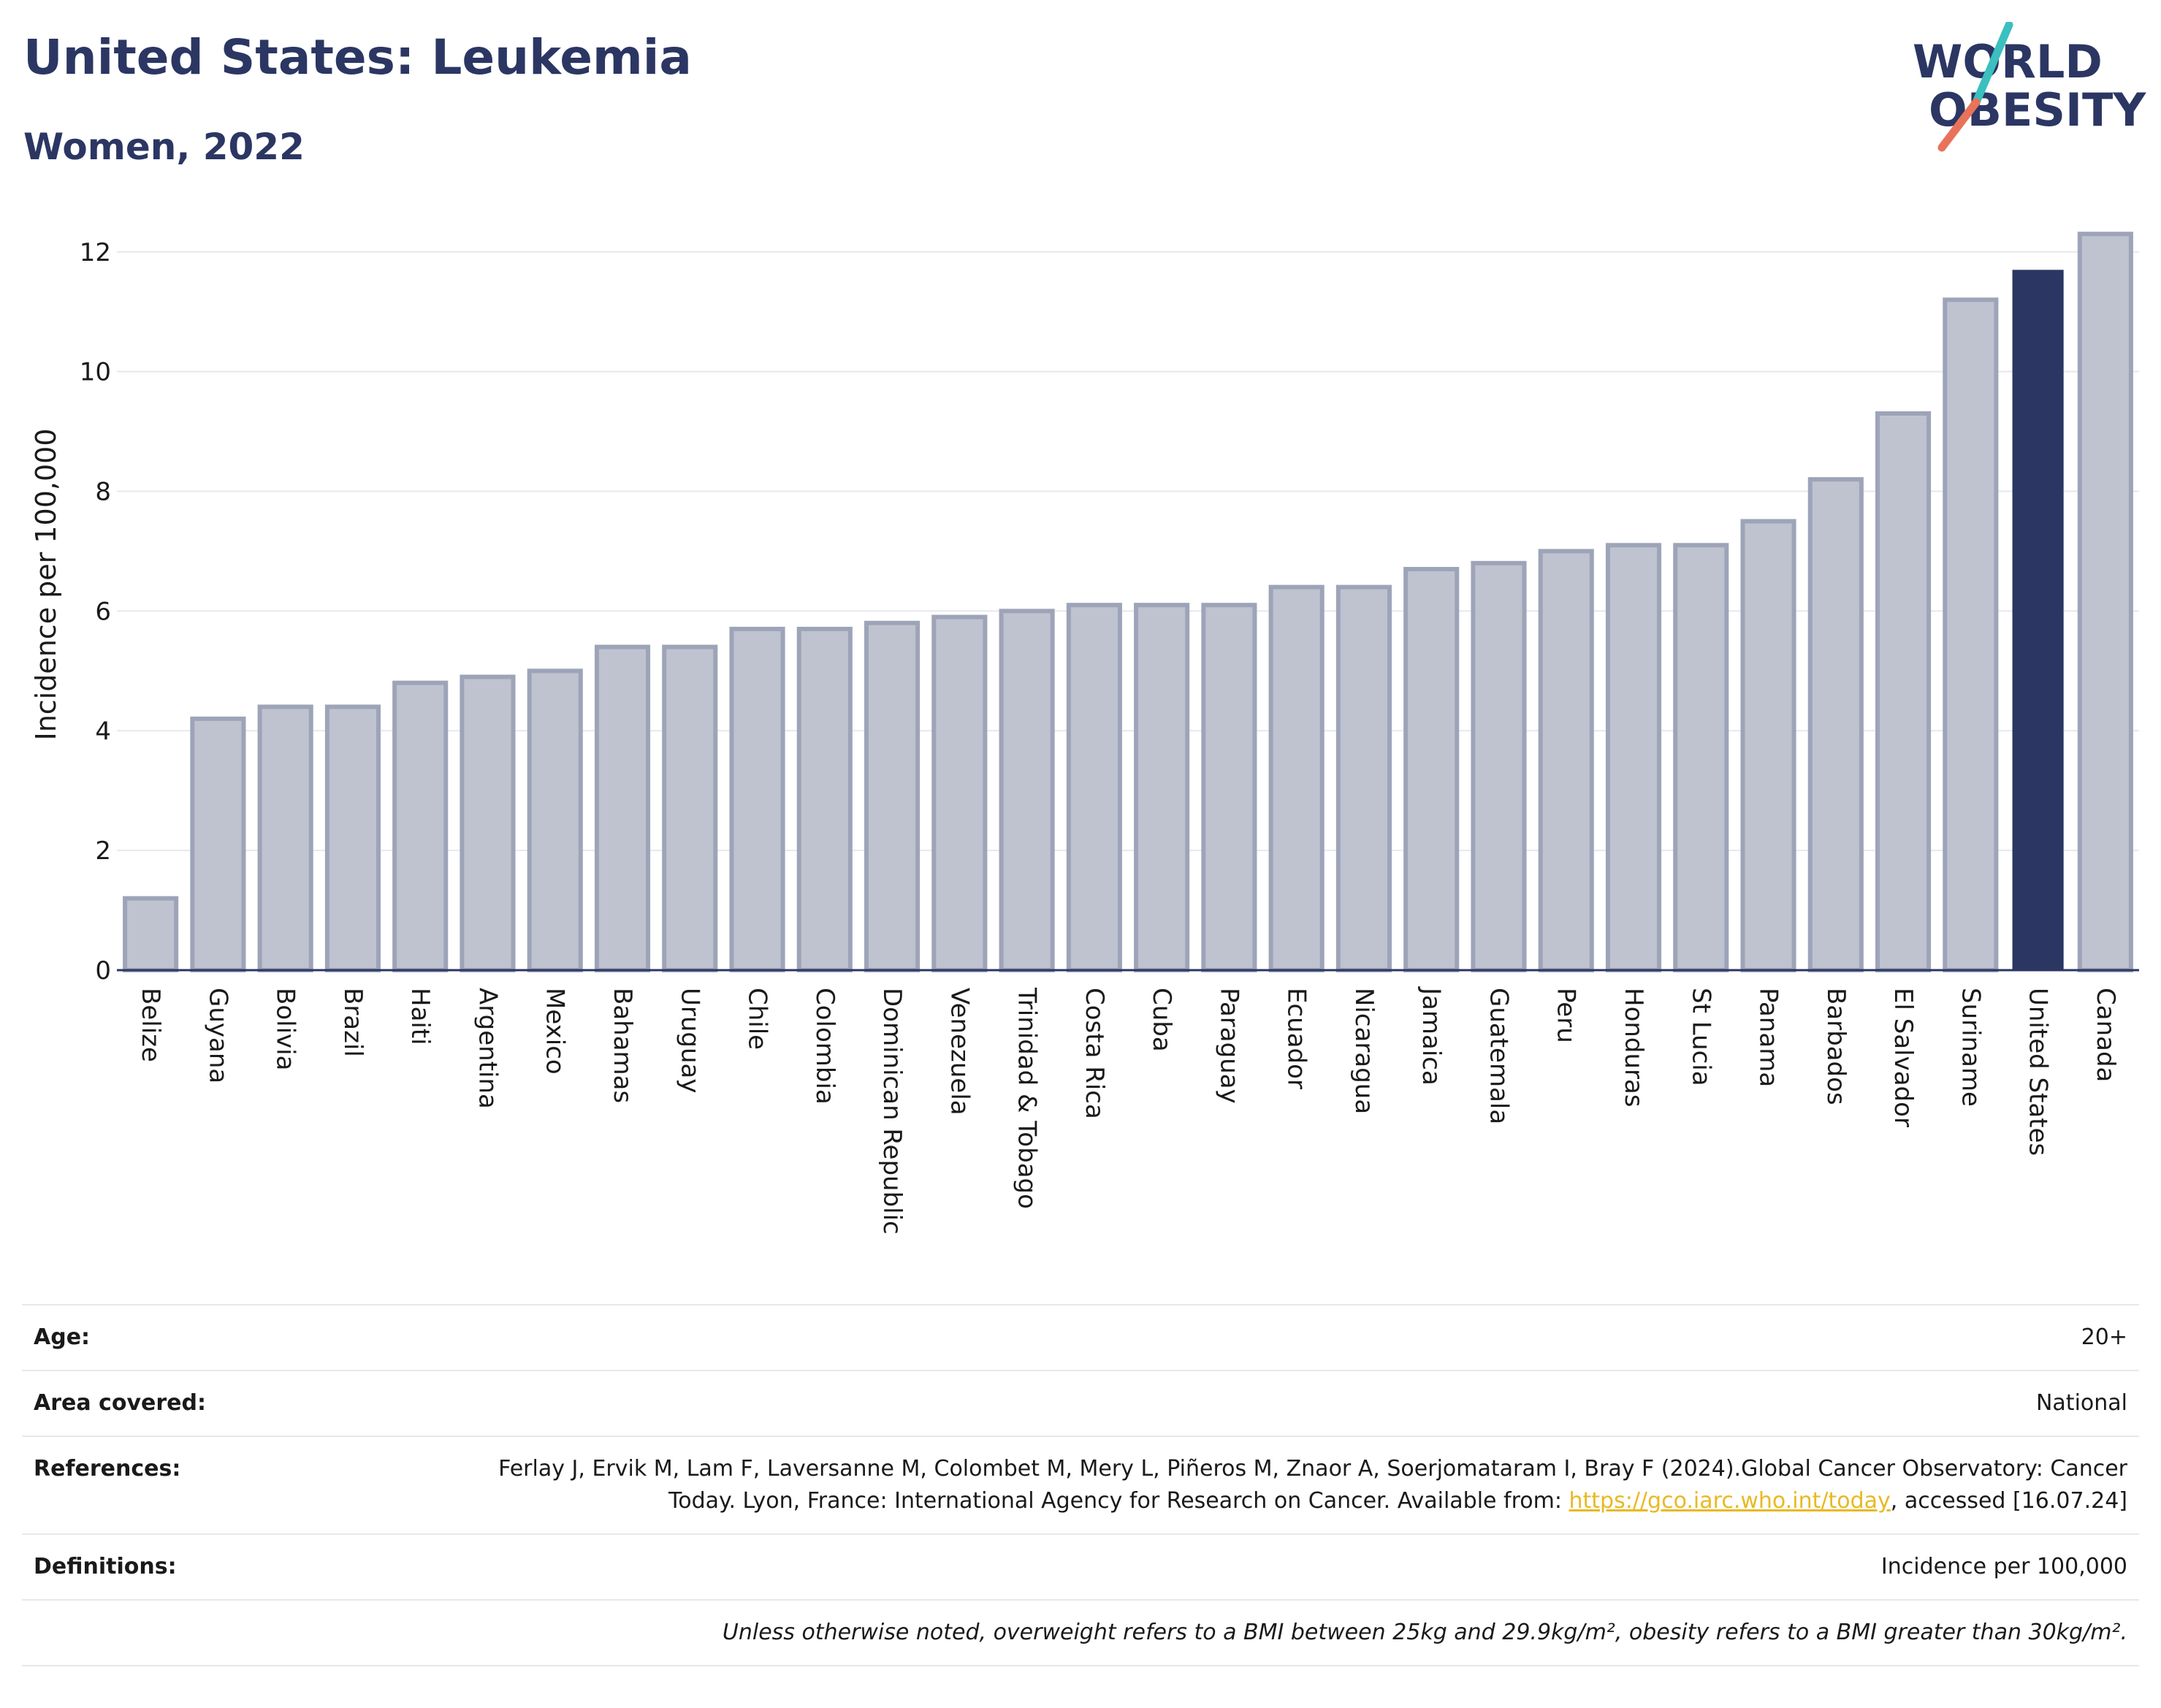  Describe the element at coordinates (1971, 1047) in the screenshot. I see `x-tick-label: Suriname` at that location.